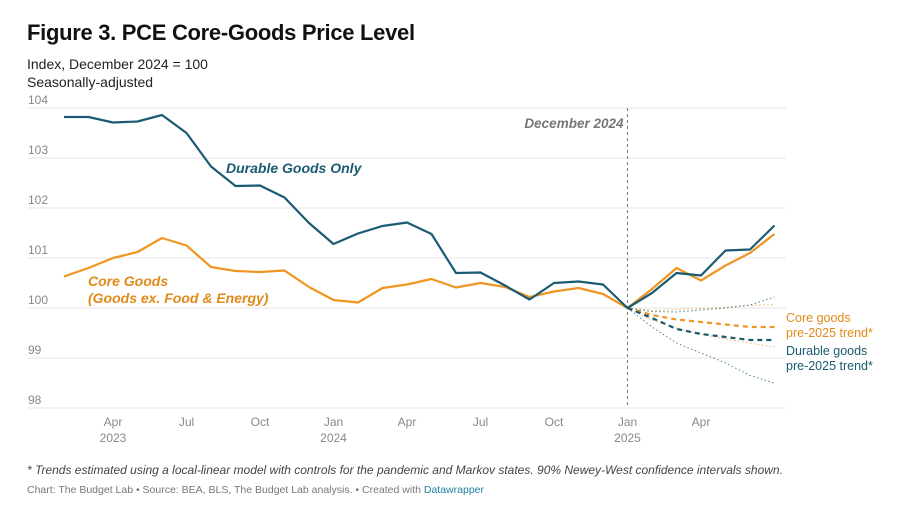 The width and height of the screenshot is (901, 522). What do you see at coordinates (818, 318) in the screenshot?
I see `series-annotation-label: Core goods` at bounding box center [818, 318].